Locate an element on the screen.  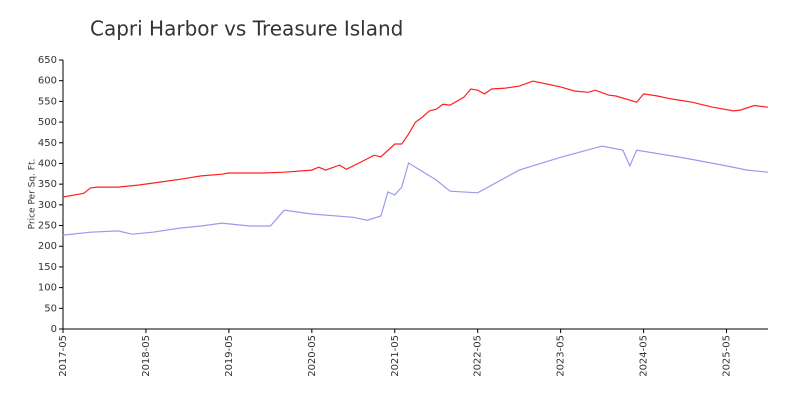
x-tick-label: 2021-05 is located at coordinates (395, 356).